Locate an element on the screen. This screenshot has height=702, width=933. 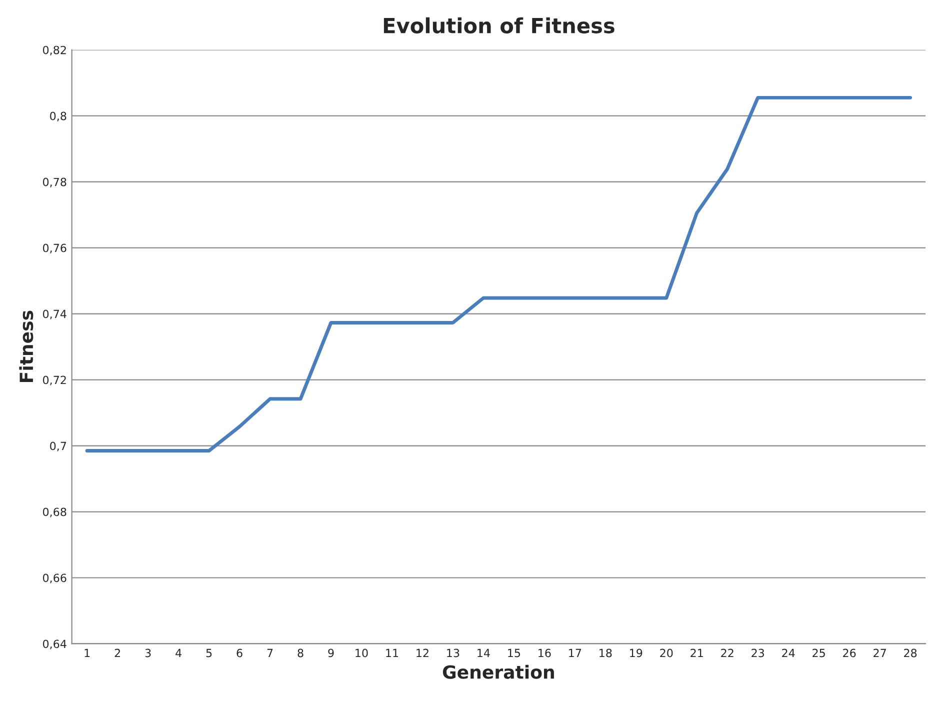
x-tick-label: 9 is located at coordinates (331, 653).